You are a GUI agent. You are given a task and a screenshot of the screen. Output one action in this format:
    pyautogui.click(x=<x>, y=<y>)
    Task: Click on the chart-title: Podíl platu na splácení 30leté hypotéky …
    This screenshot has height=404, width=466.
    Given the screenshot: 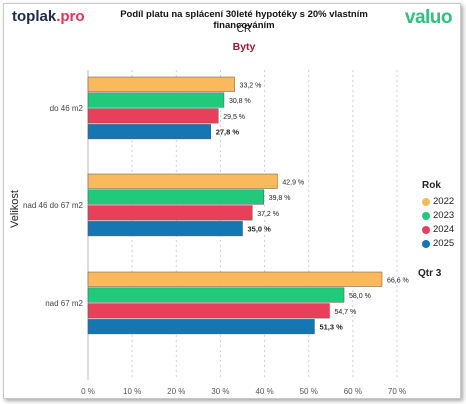 What is the action you would take?
    pyautogui.click(x=244, y=20)
    